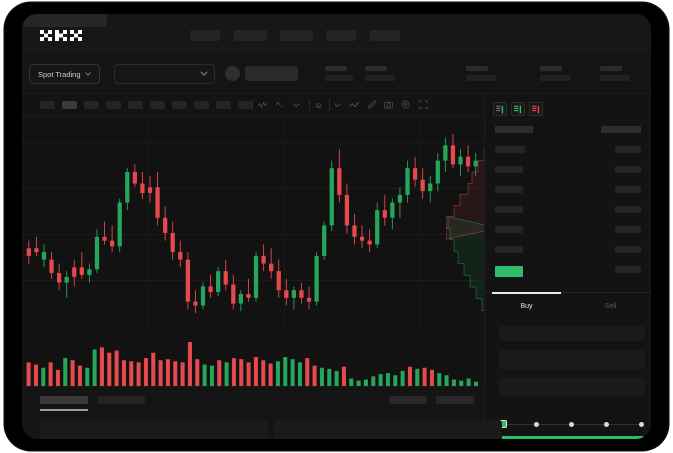 The image size is (673, 453). I want to click on chart-toolbar, so click(253, 105).